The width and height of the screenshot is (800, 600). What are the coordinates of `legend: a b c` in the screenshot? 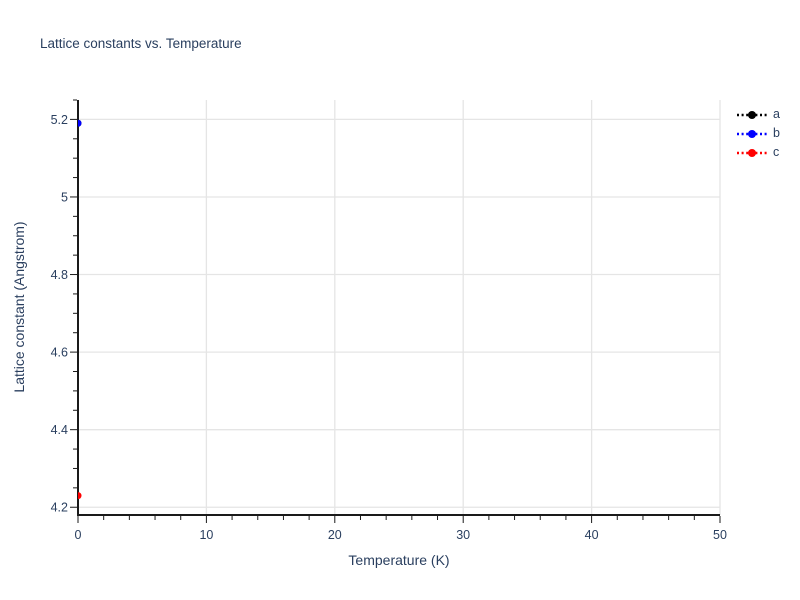 It's located at (758, 133).